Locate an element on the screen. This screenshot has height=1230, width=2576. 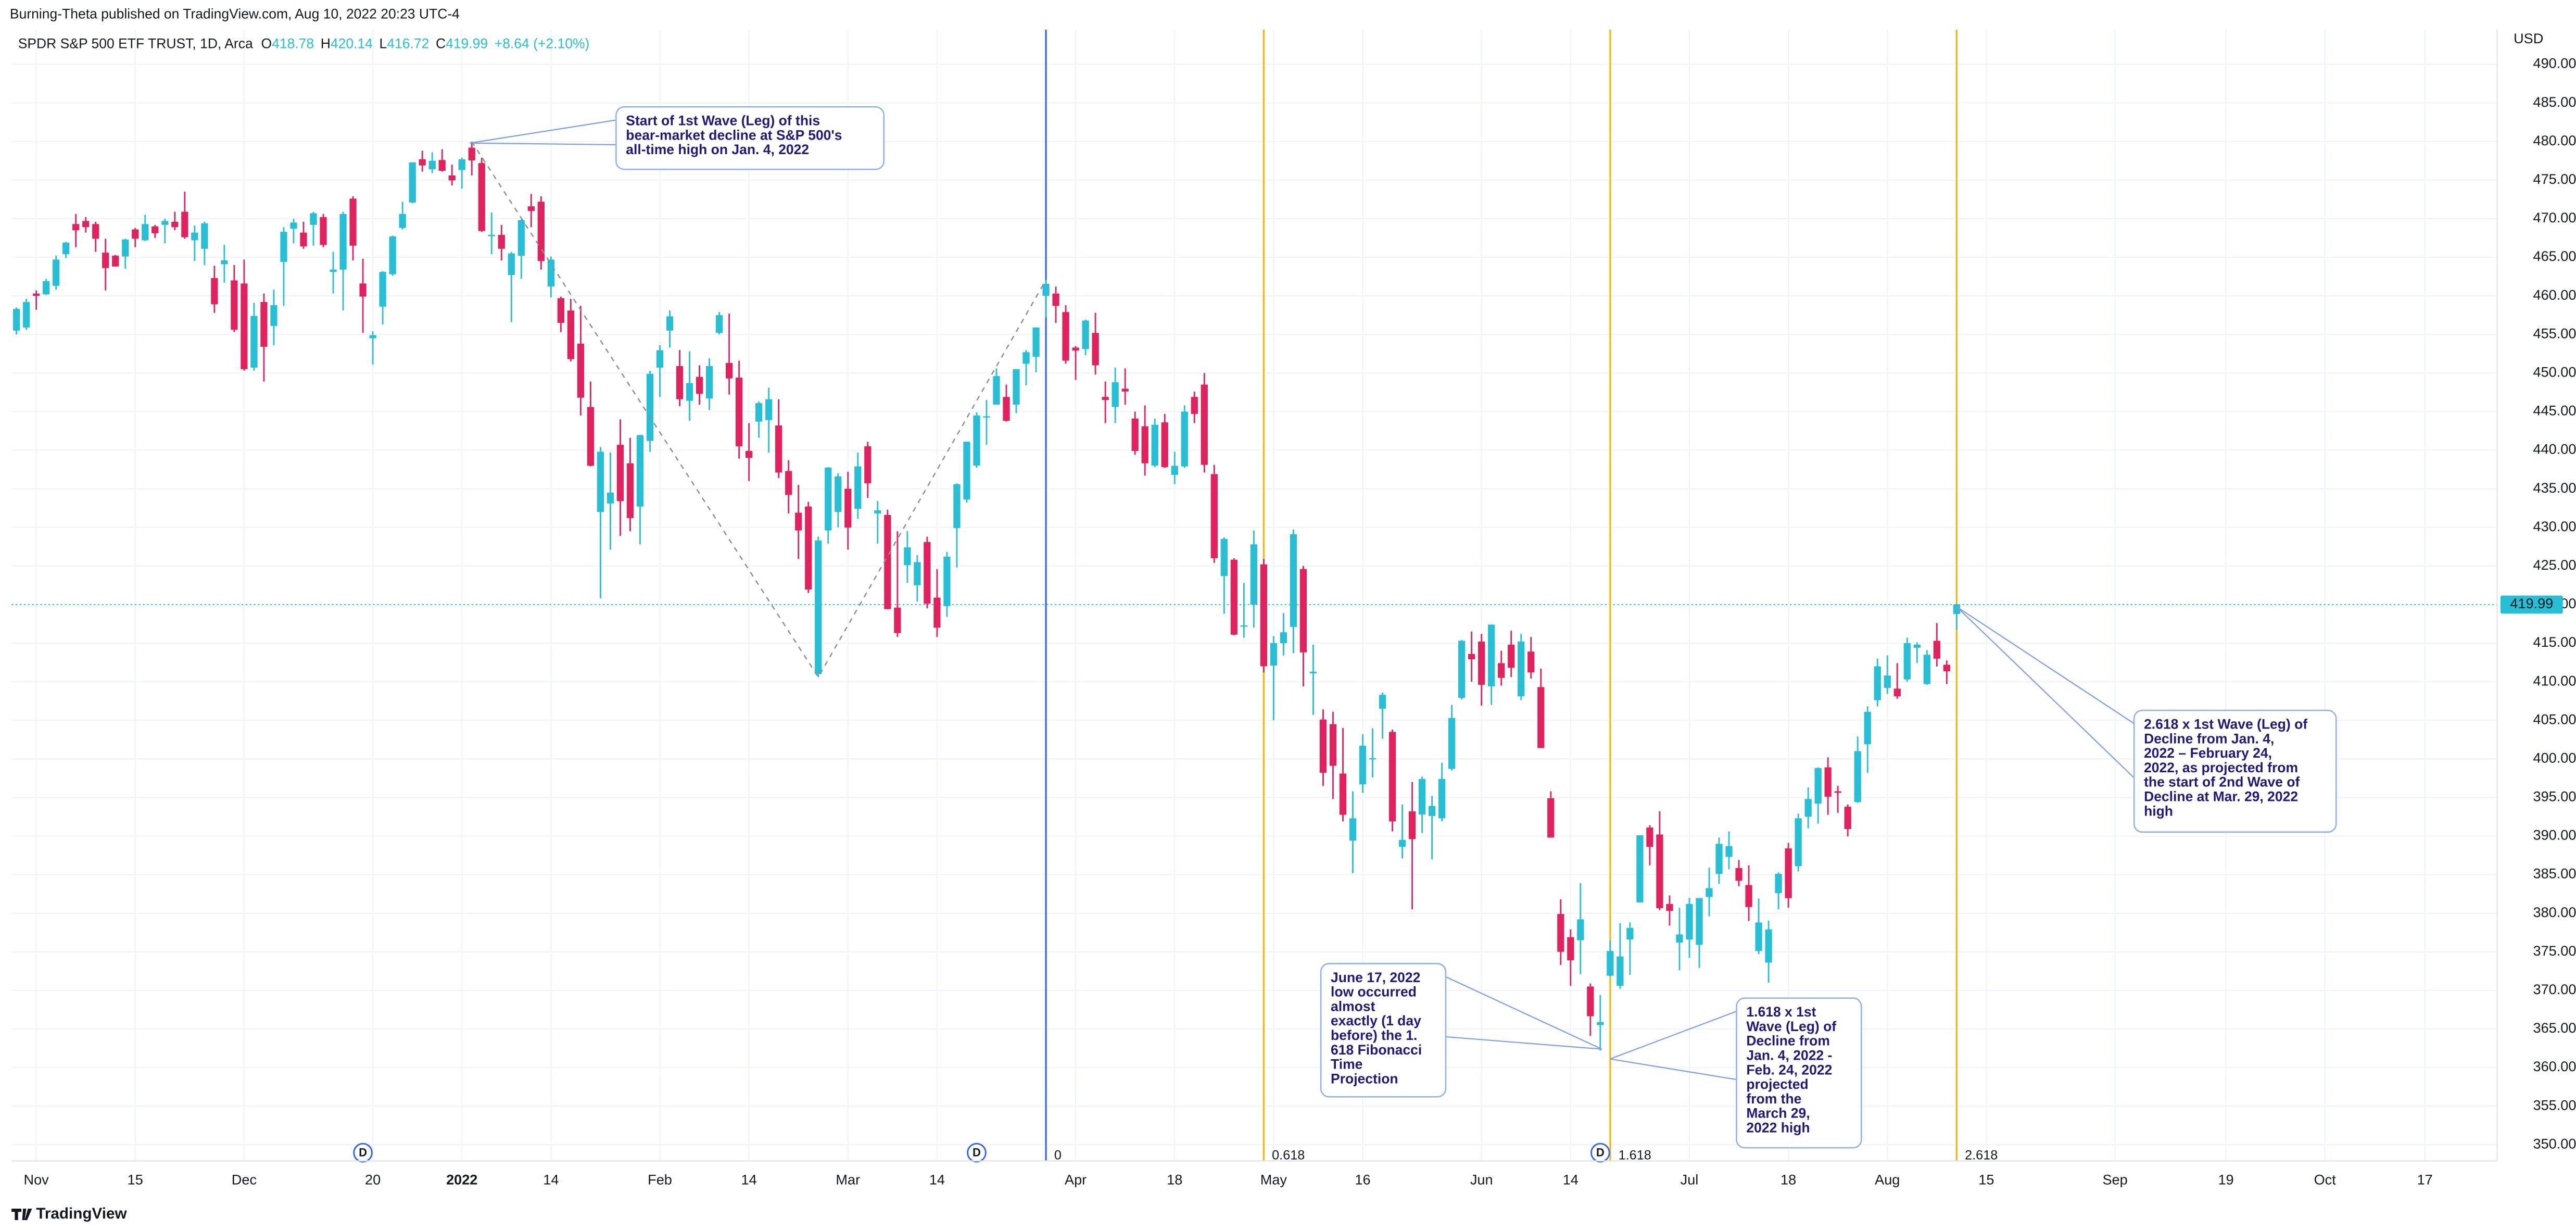
x-tick-label: 18 is located at coordinates (1174, 1179).